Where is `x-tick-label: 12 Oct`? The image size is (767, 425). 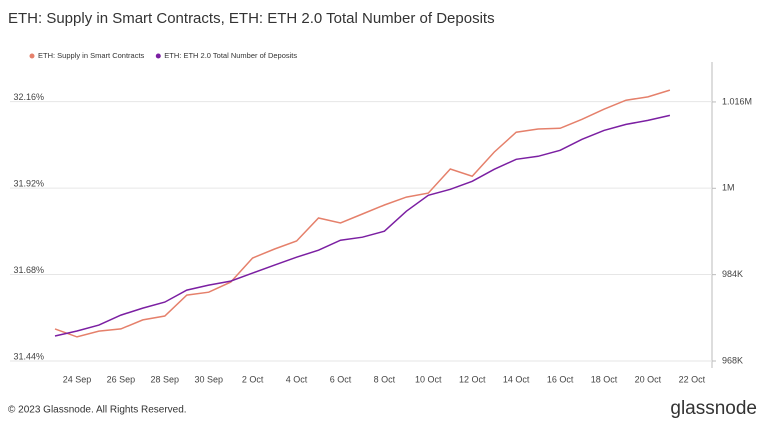 x-tick-label: 12 Oct is located at coordinates (472, 379).